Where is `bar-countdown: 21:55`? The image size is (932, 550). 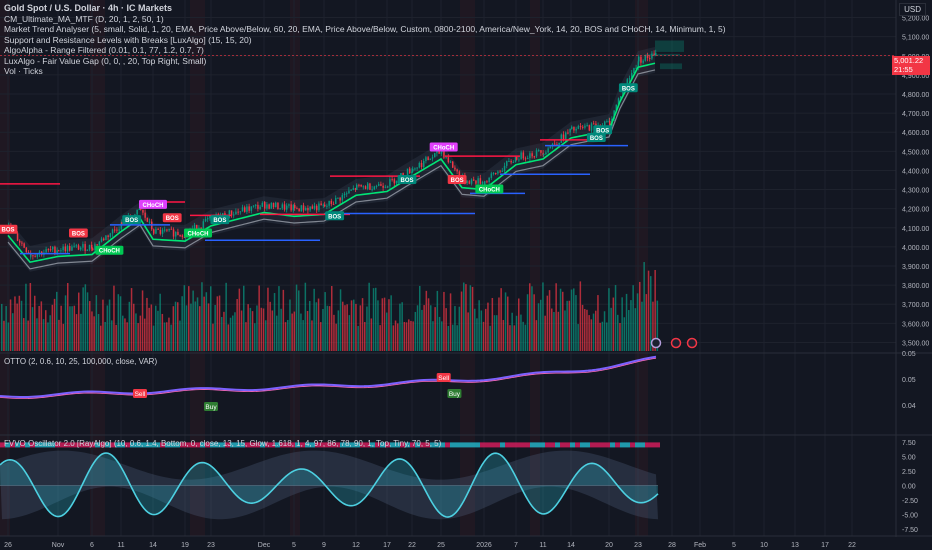 bar-countdown: 21:55 is located at coordinates (903, 69).